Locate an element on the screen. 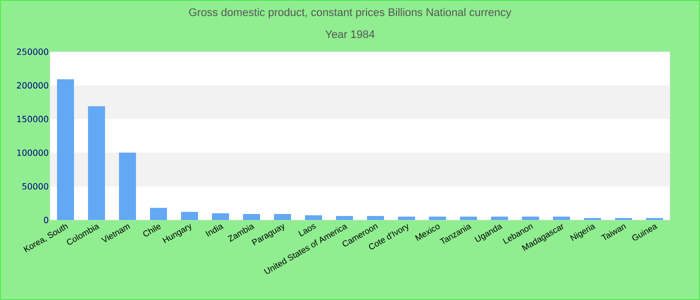 This screenshot has height=300, width=700. y-tick-label: 100000 is located at coordinates (32, 152).